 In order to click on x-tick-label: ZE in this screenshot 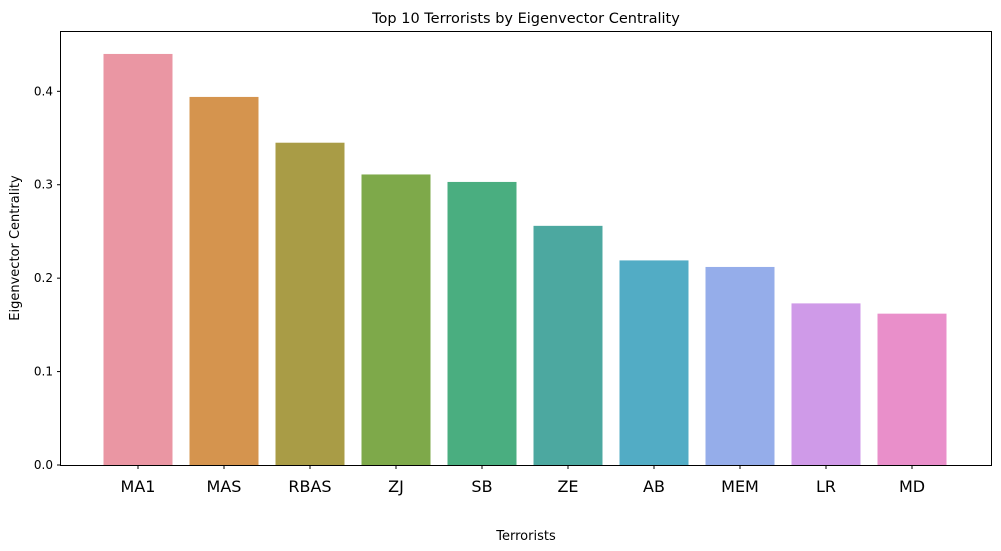, I will do `click(567, 486)`.